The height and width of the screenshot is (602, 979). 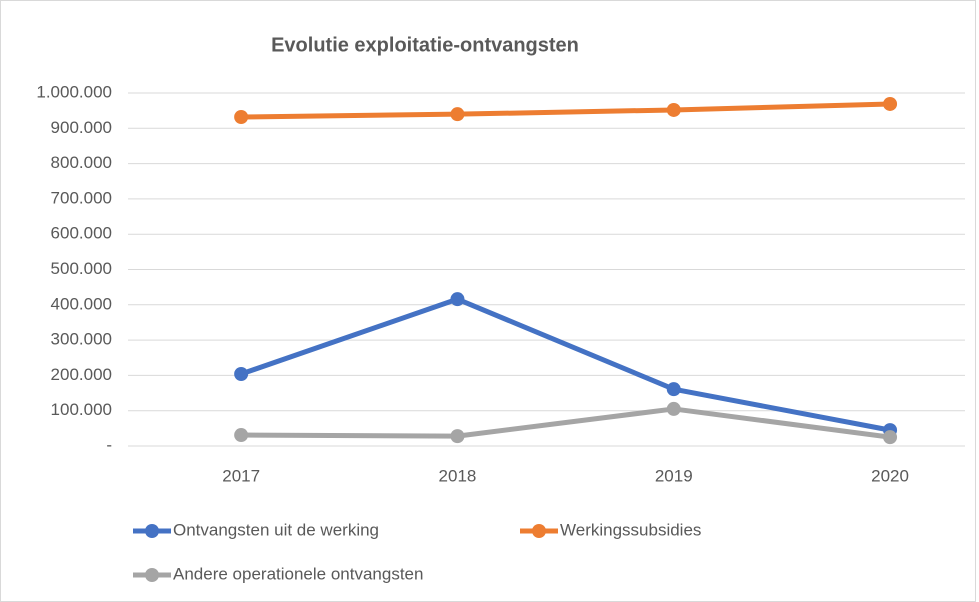 I want to click on y-tick-label: 800.000, so click(x=81, y=162).